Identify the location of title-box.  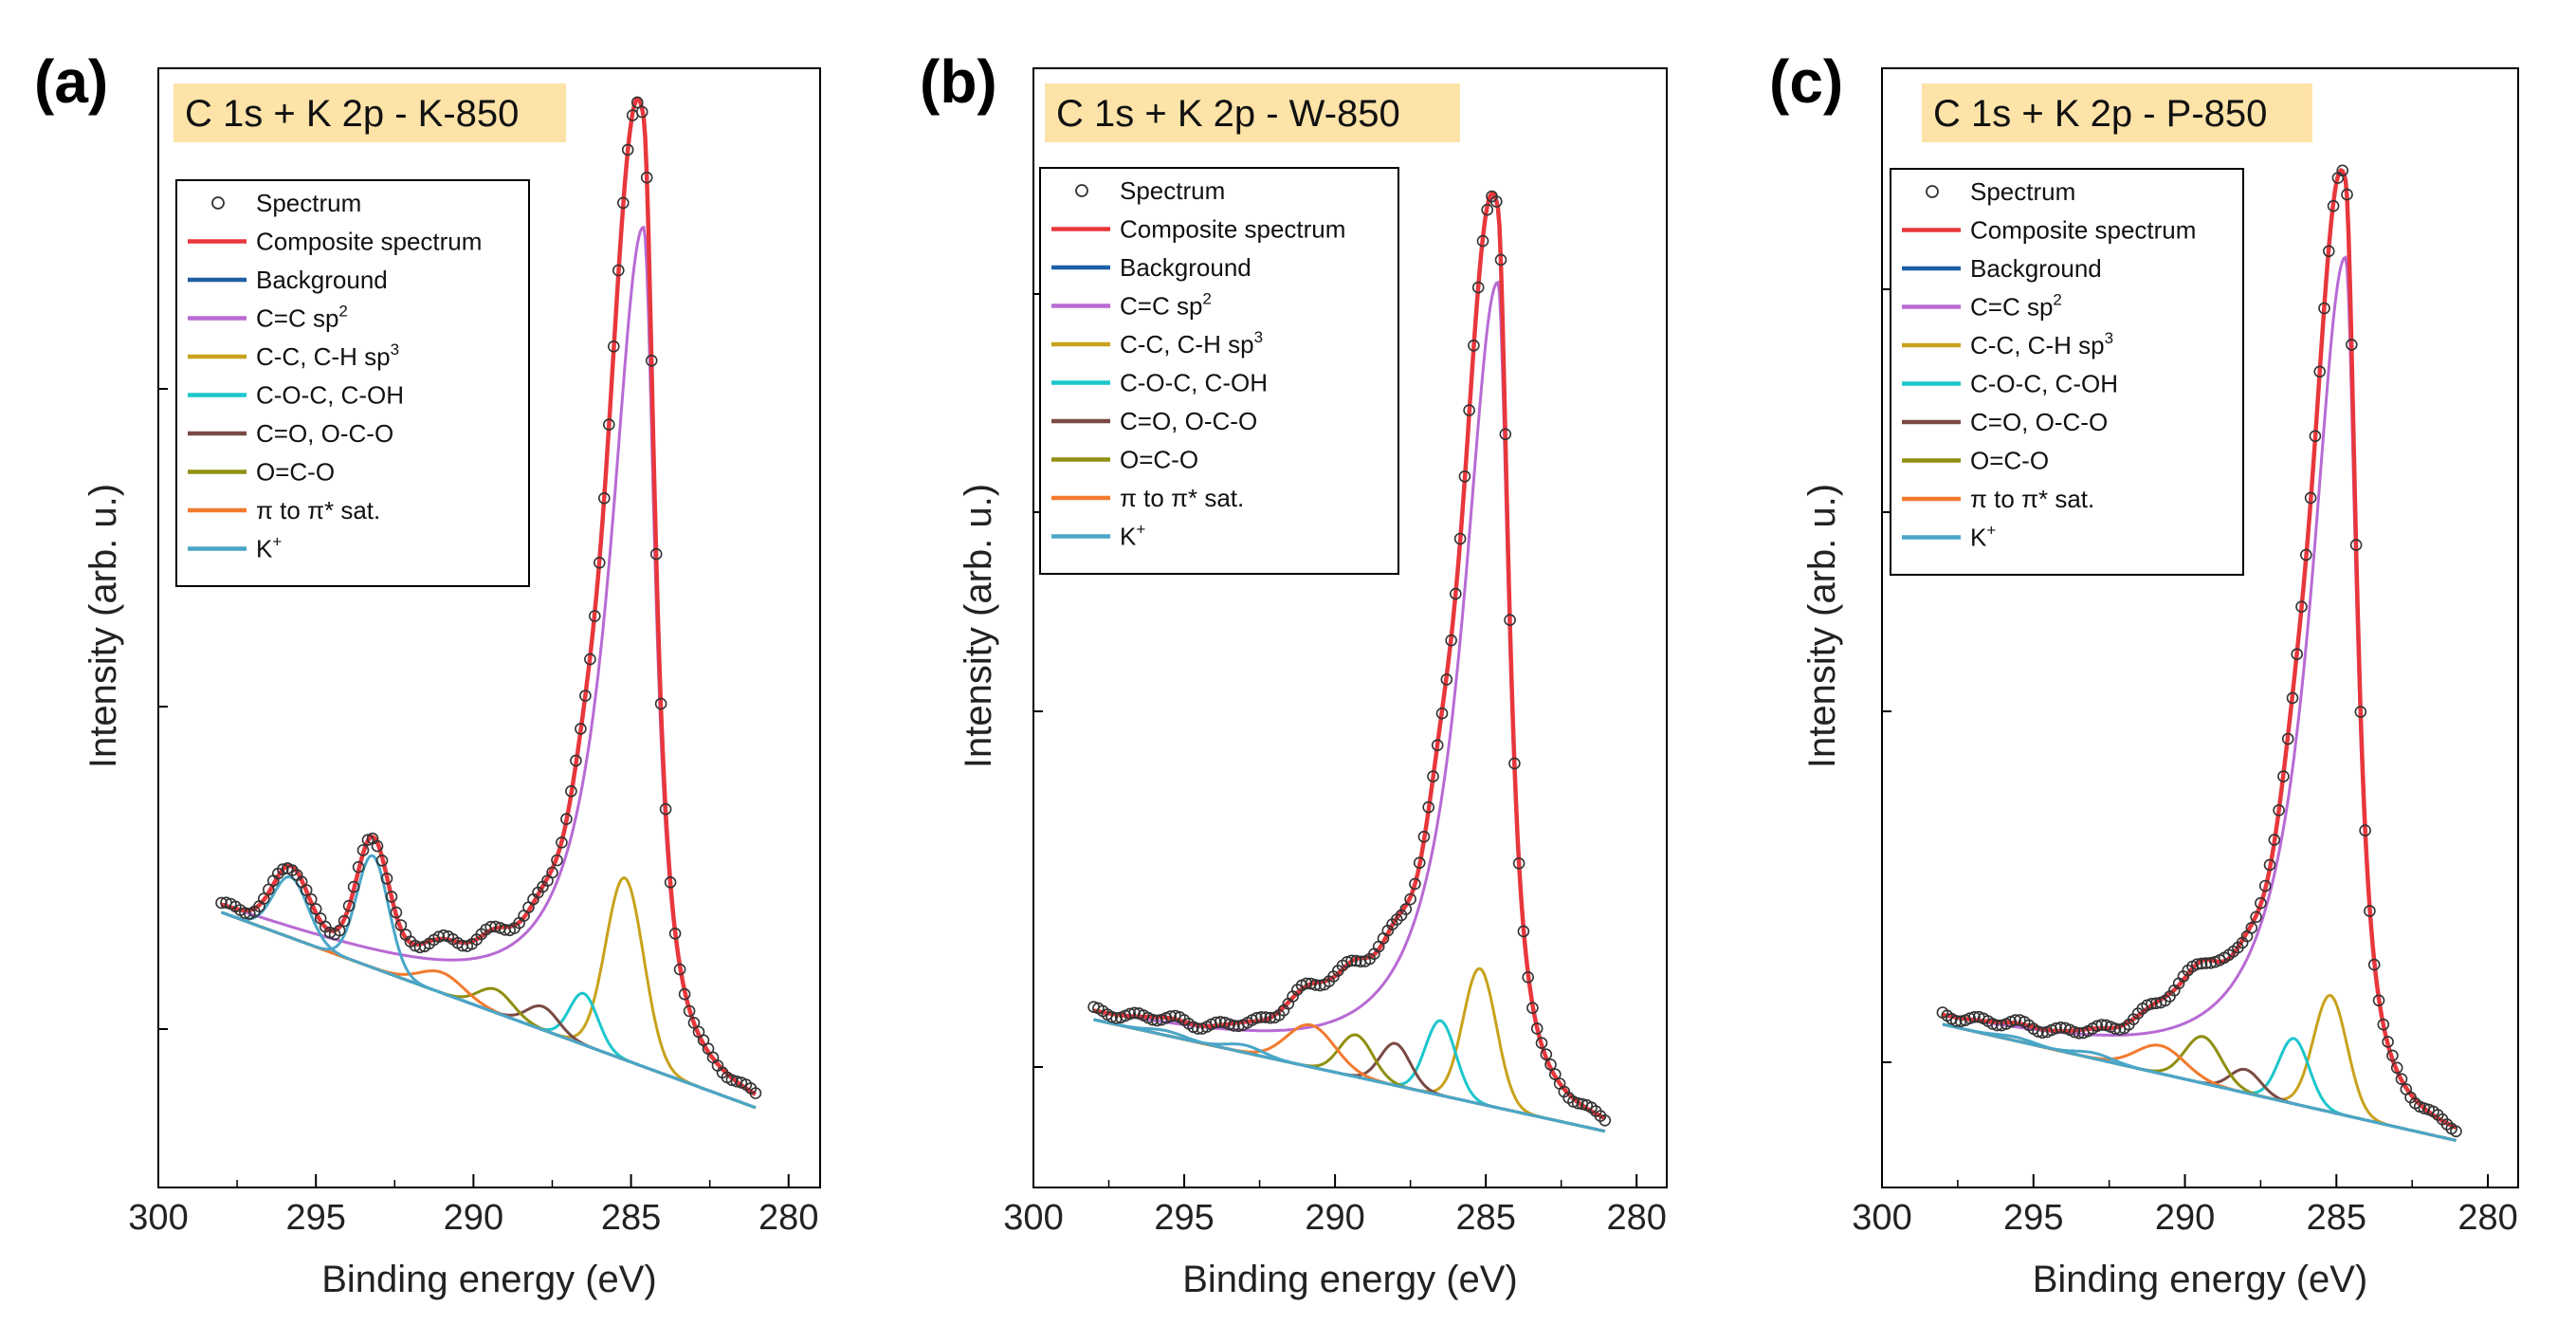
(370, 112).